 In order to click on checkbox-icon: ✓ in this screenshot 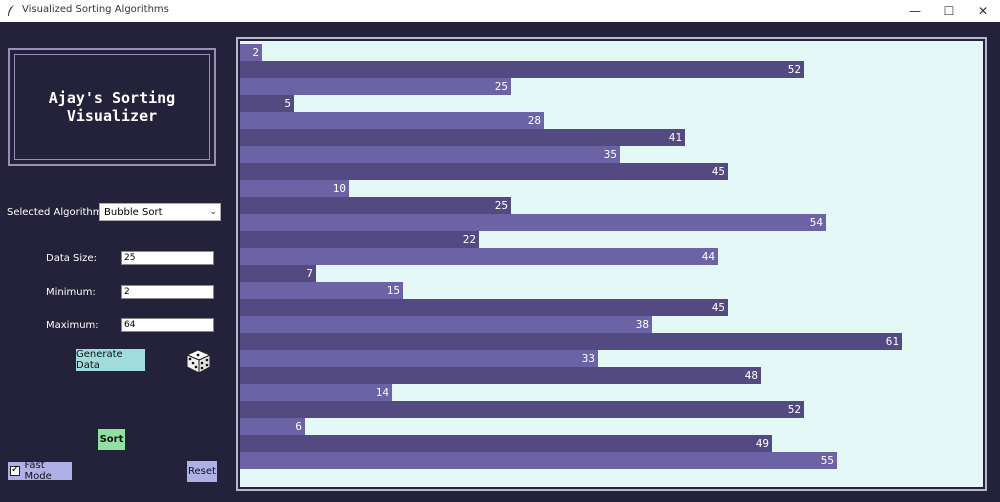, I will do `click(15, 470)`.